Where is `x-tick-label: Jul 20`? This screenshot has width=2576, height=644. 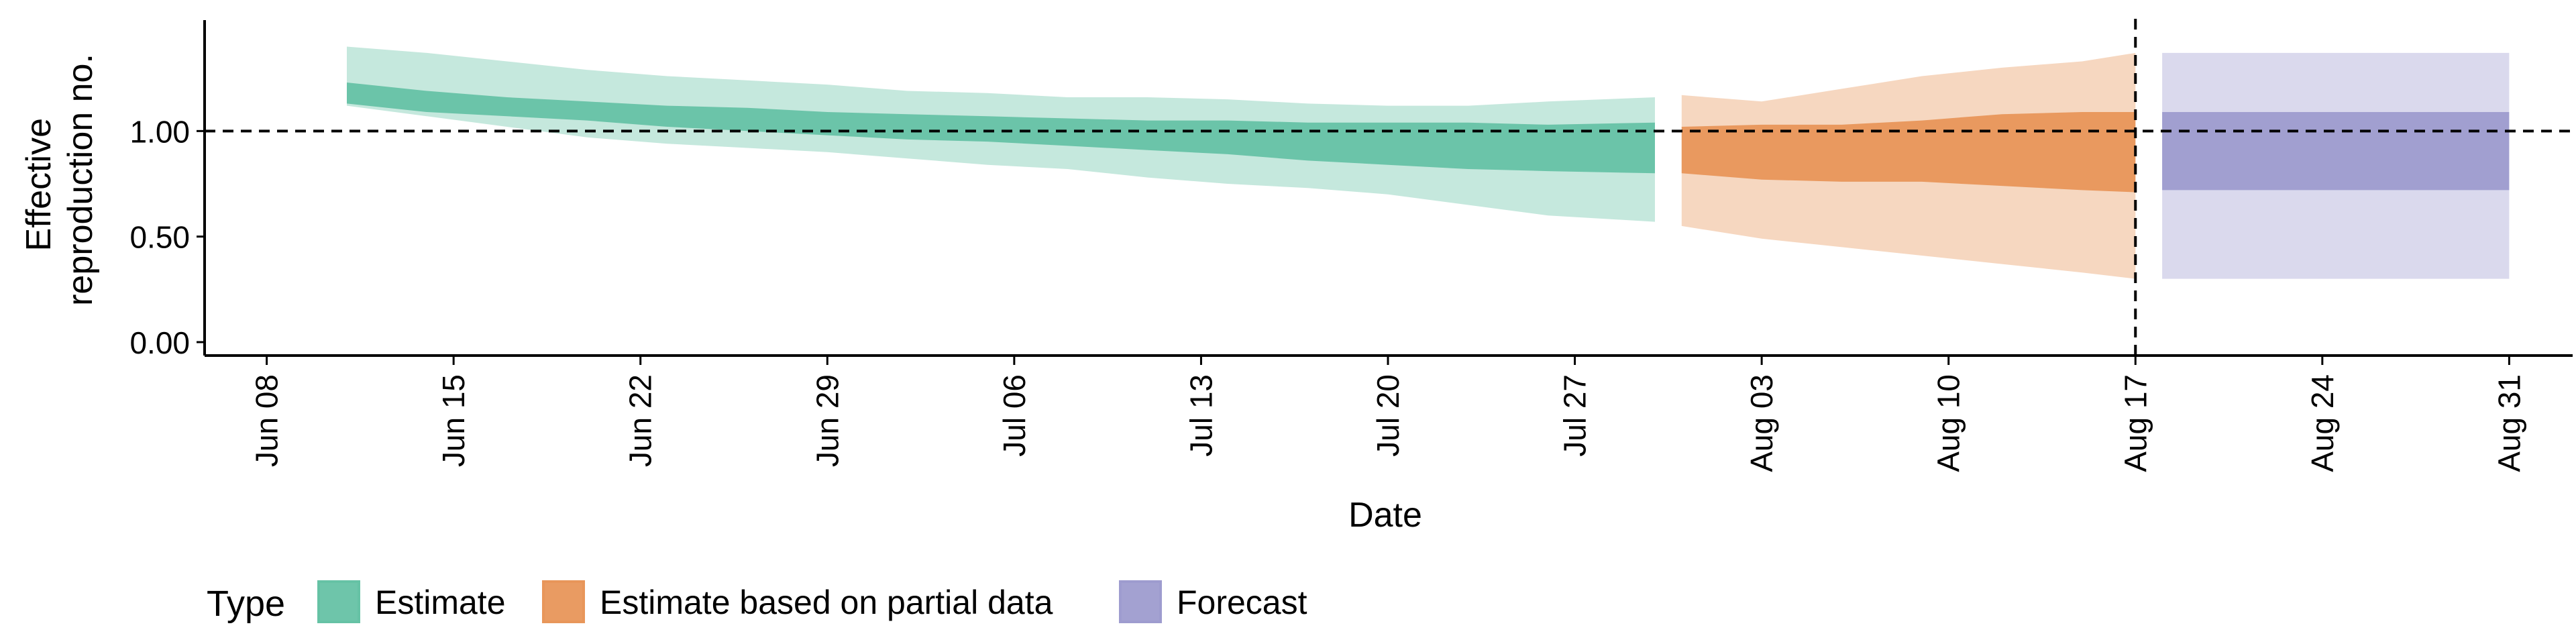 x-tick-label: Jul 20 is located at coordinates (1388, 415).